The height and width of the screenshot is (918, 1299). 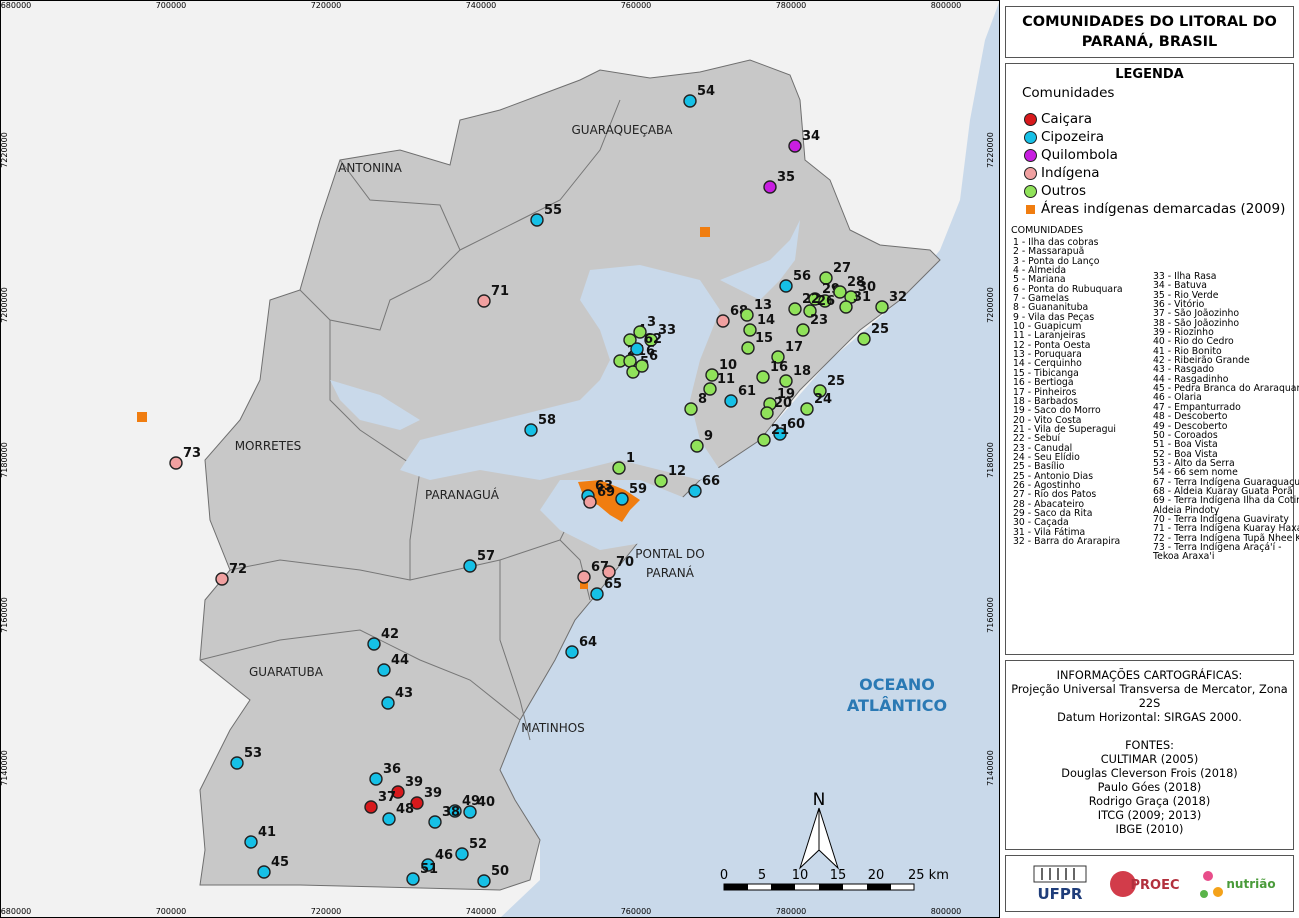 What do you see at coordinates (1047, 355) in the screenshot?
I see `community-entry: 13 - Poruquara` at bounding box center [1047, 355].